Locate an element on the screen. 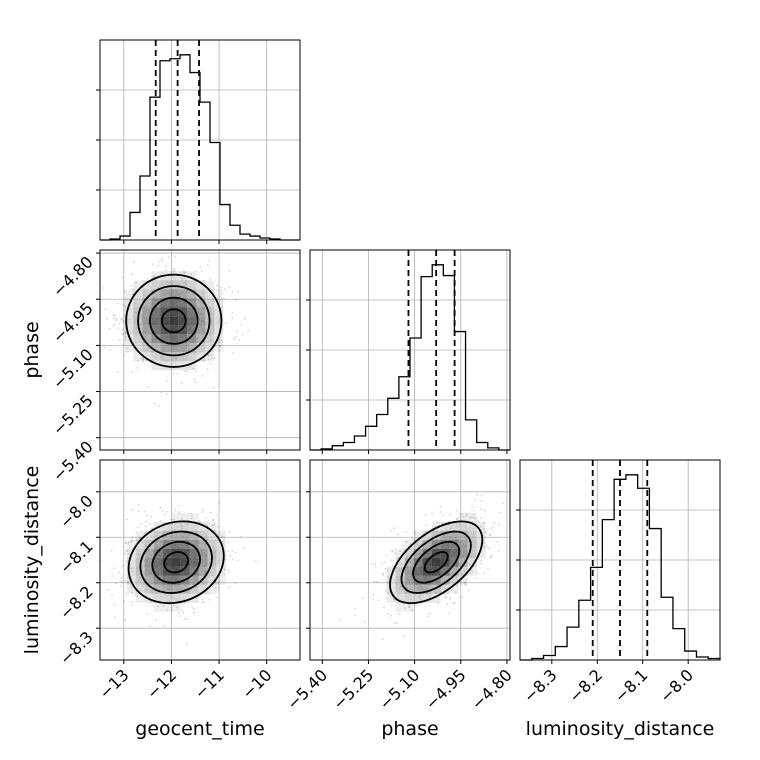  x-axis-label-luminosity-distance: luminosity_distance is located at coordinates (620, 729).